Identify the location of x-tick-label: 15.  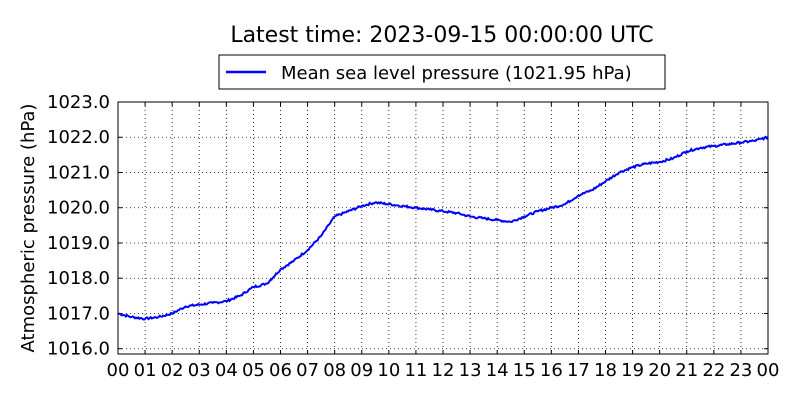
(524, 370).